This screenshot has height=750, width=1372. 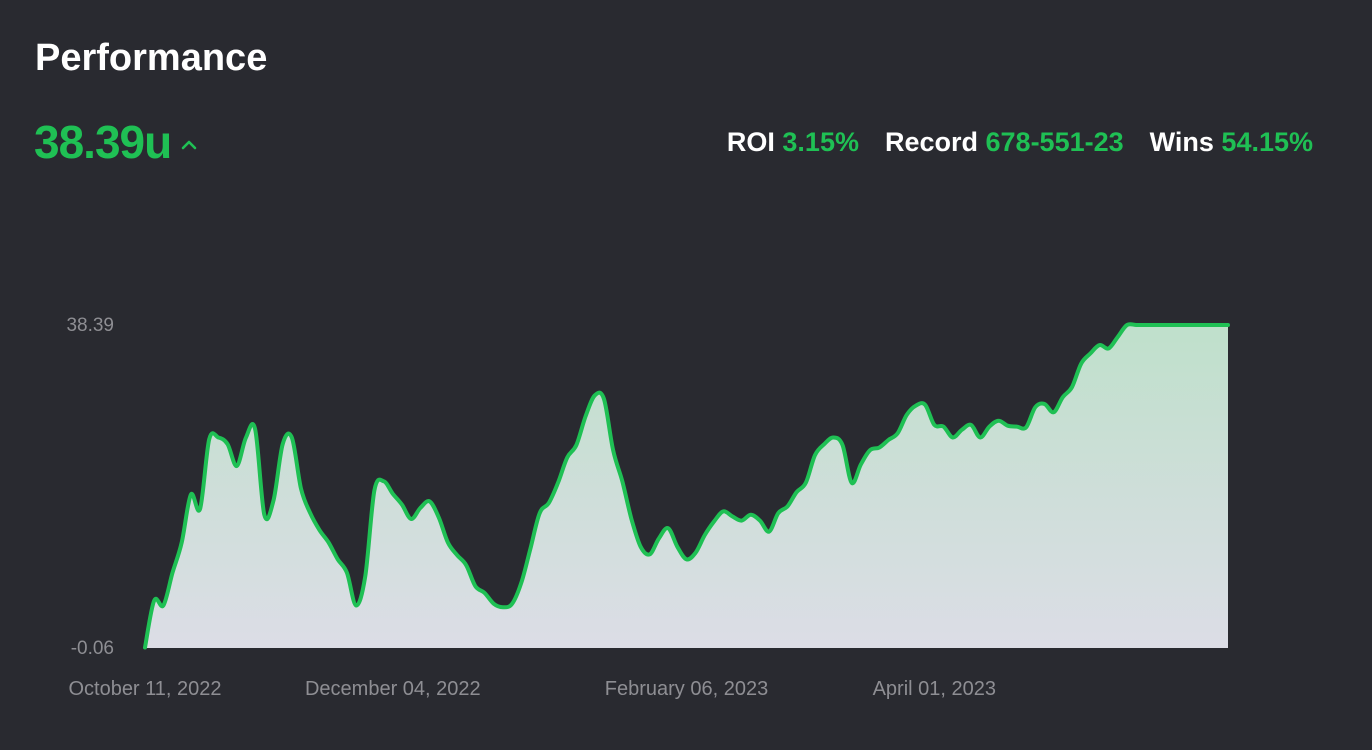 What do you see at coordinates (90, 325) in the screenshot?
I see `y-tick-label: 38.39` at bounding box center [90, 325].